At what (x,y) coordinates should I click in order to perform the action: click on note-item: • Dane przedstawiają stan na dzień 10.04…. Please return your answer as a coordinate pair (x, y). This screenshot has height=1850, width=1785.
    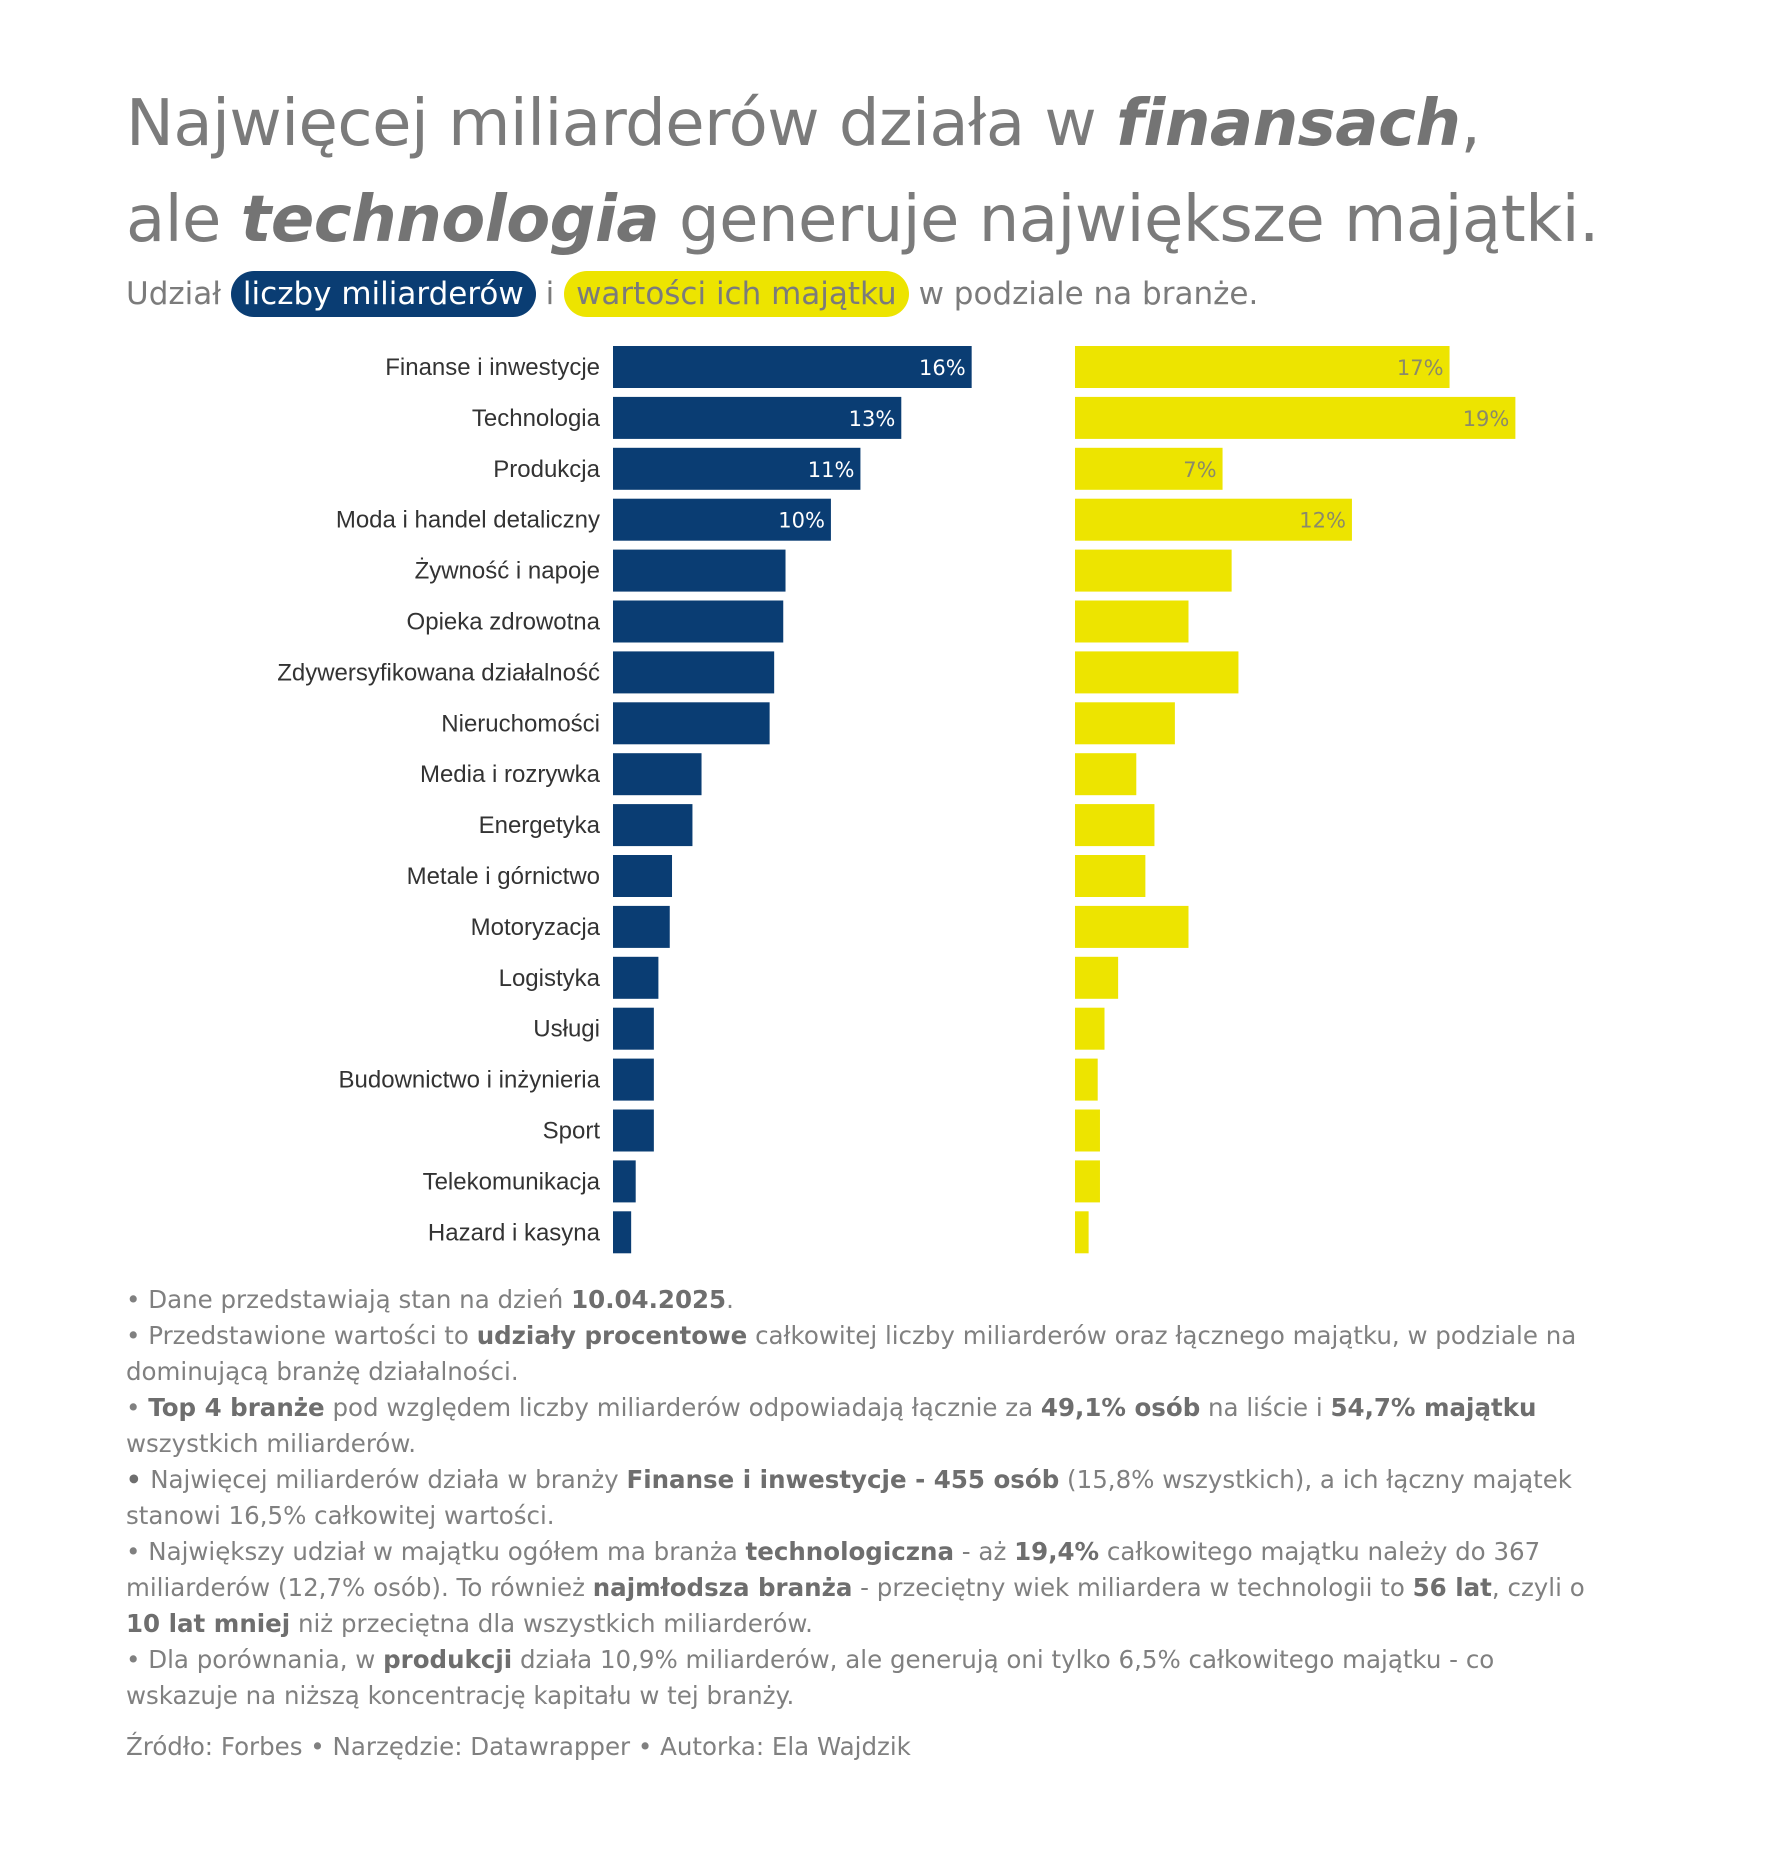
    Looking at the image, I should click on (861, 1300).